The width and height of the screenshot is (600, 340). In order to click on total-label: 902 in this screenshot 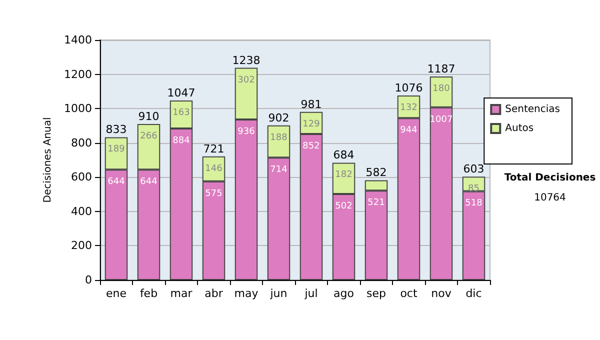, I will do `click(279, 117)`.